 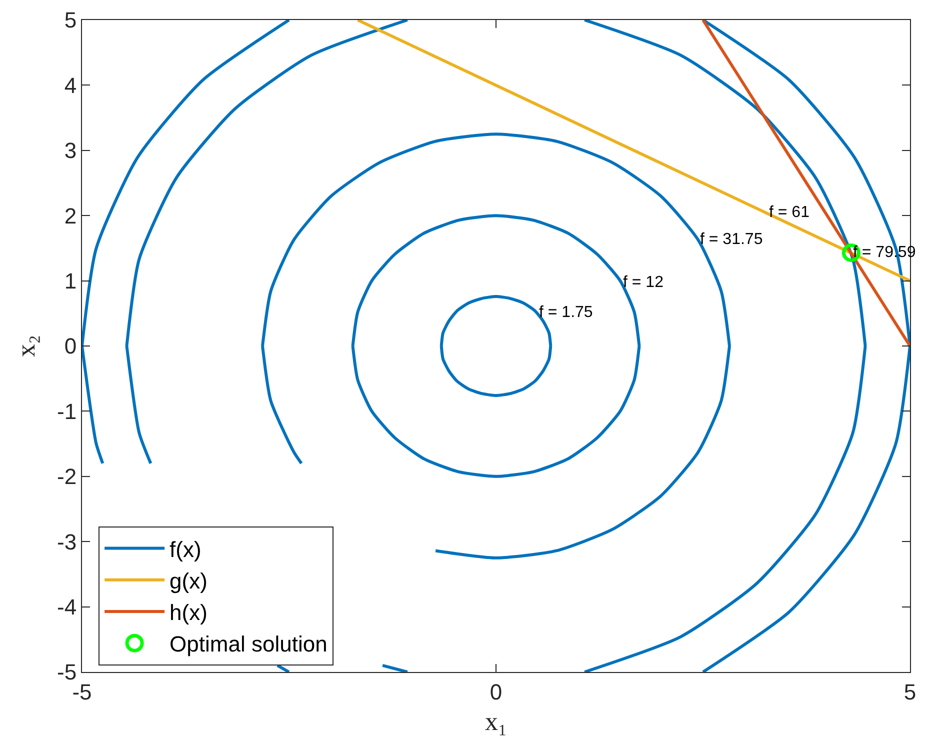 I want to click on y-tick-label: -3, so click(x=67, y=541).